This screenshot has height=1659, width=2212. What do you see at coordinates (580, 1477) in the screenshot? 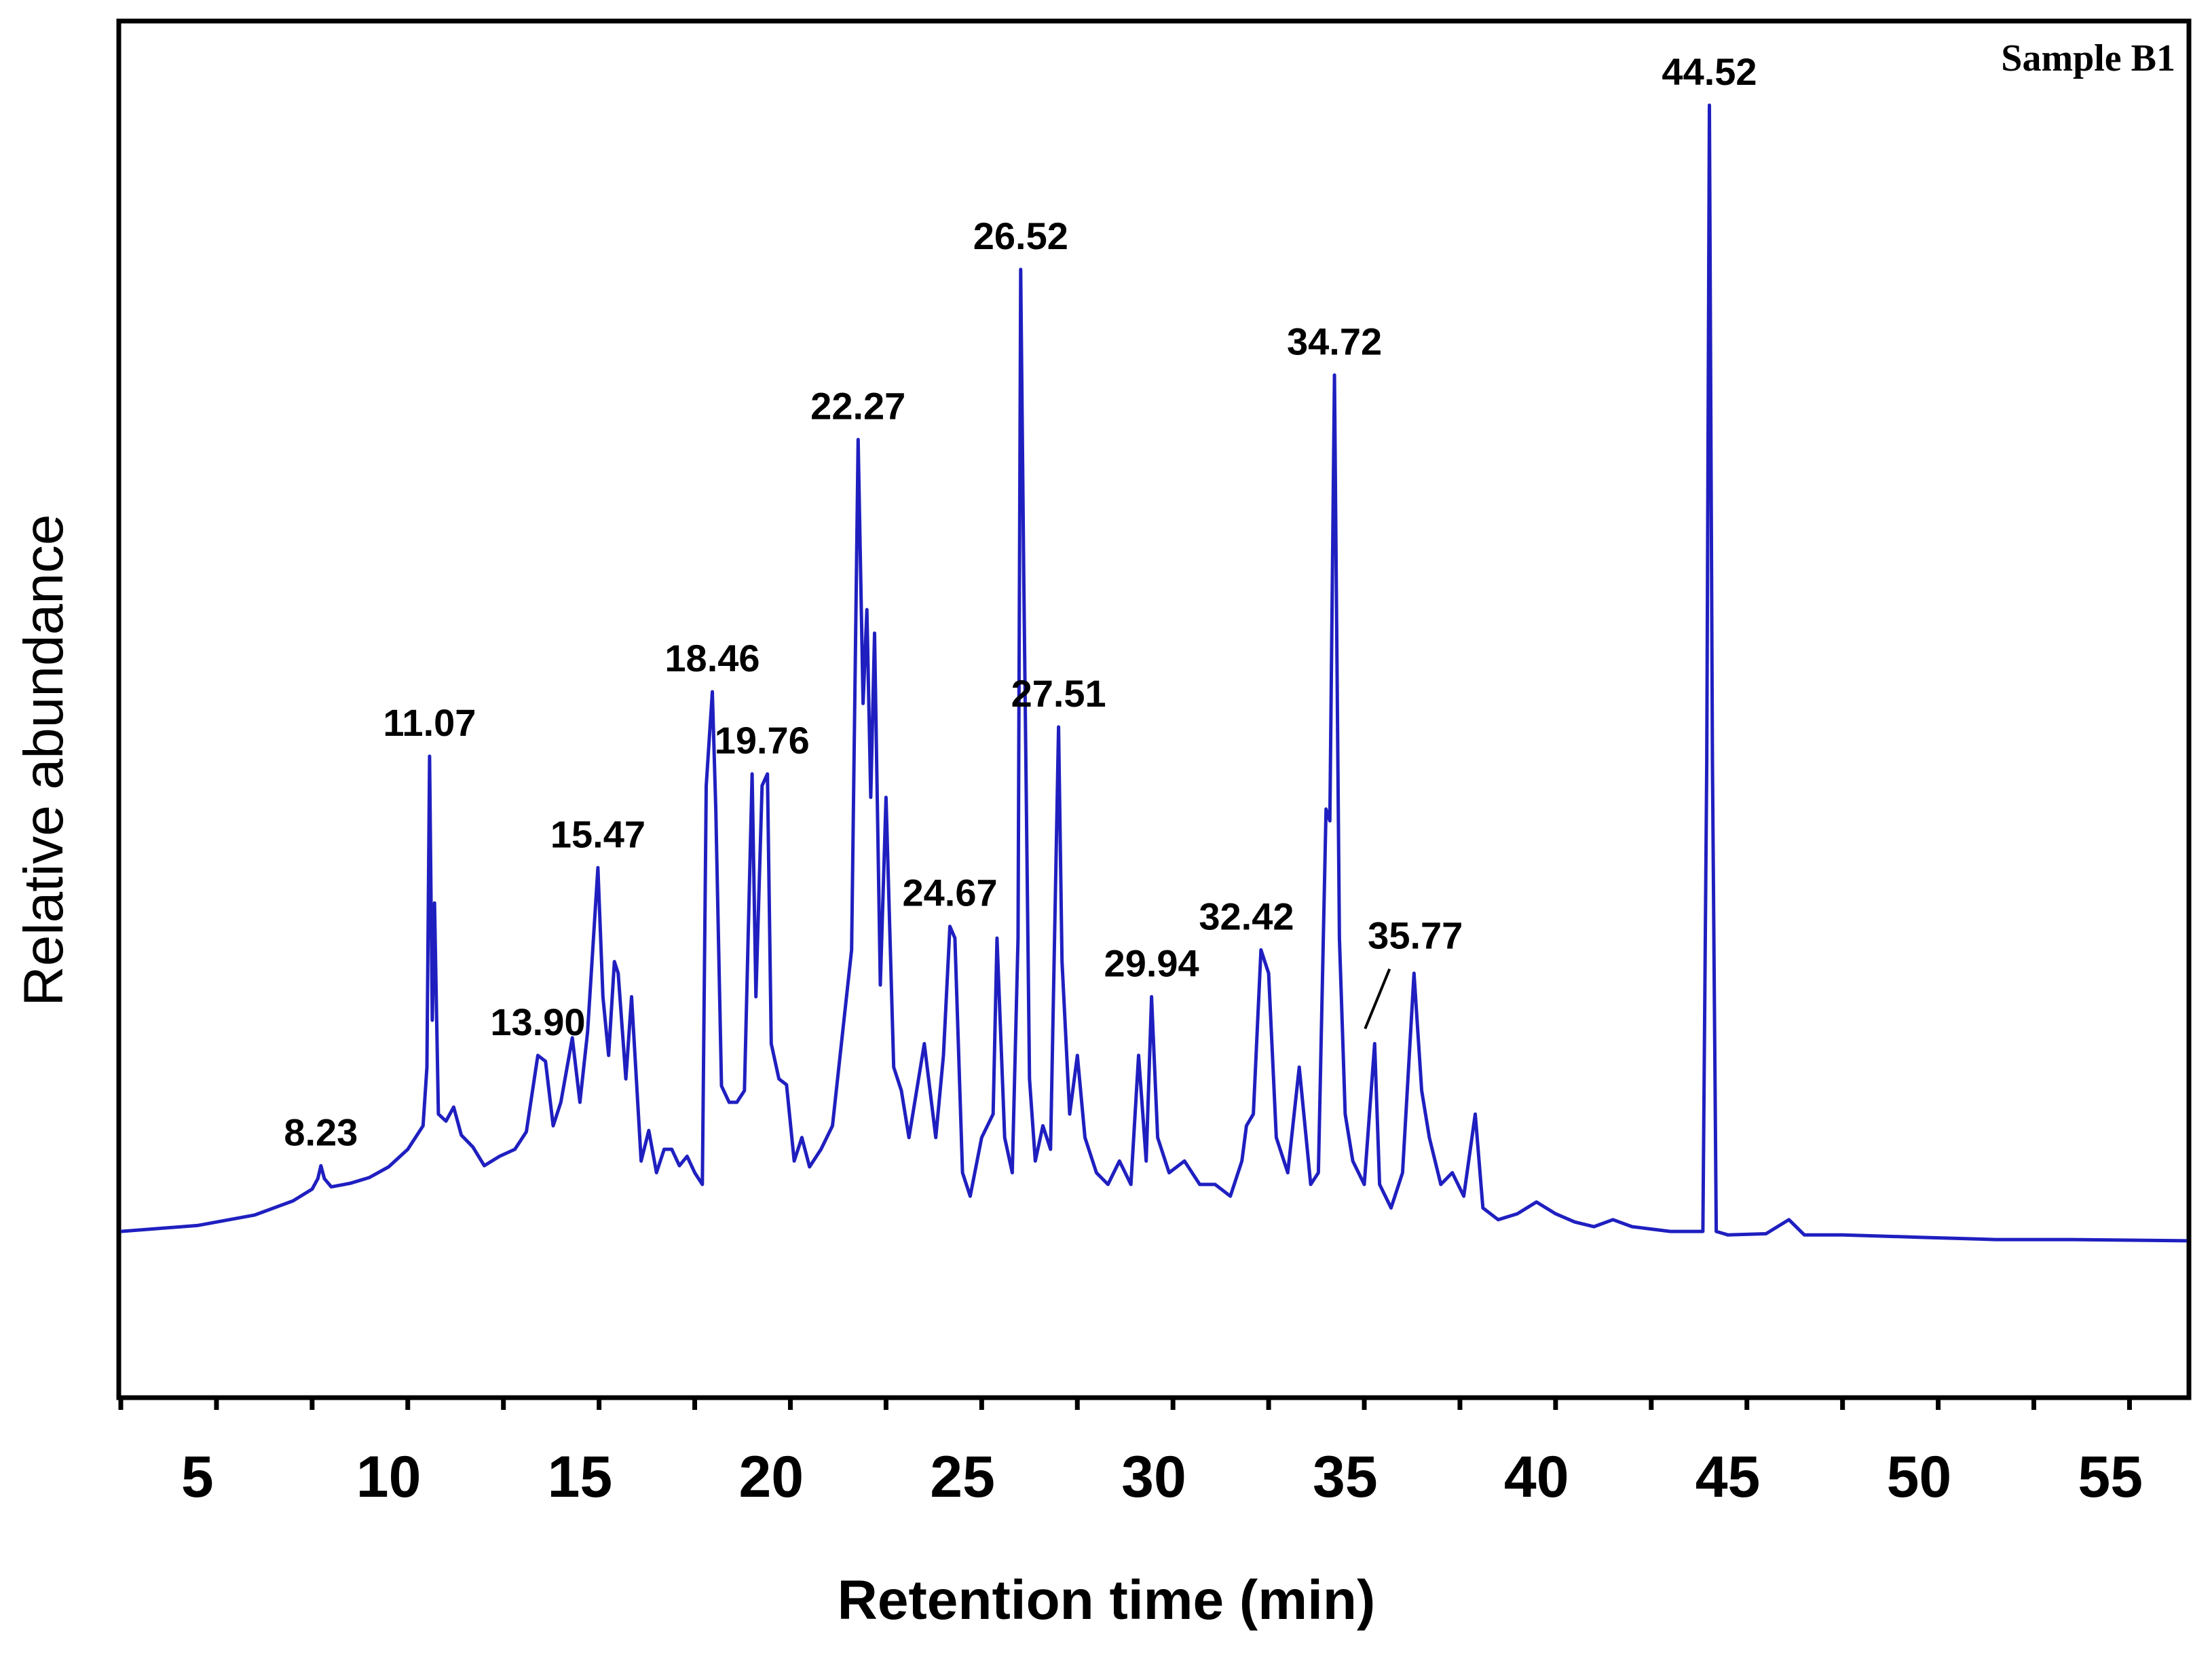
I see `x-tick-label: 15` at bounding box center [580, 1477].